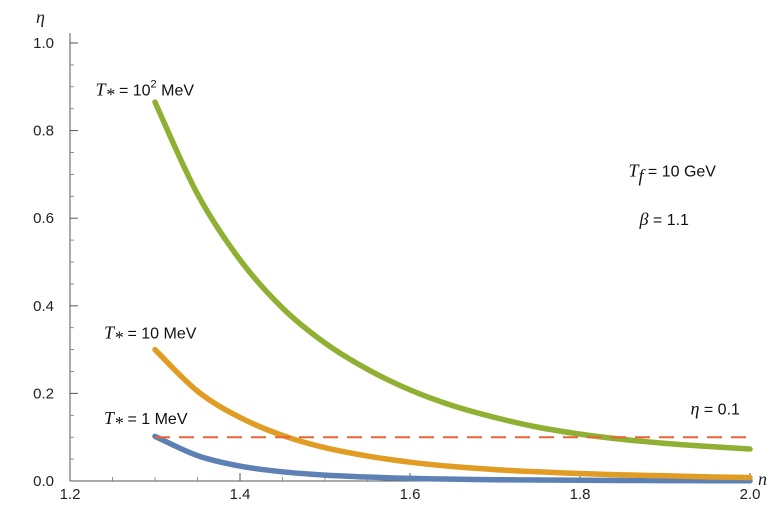  I want to click on annotation-eta: η = 0.1, so click(716, 408).